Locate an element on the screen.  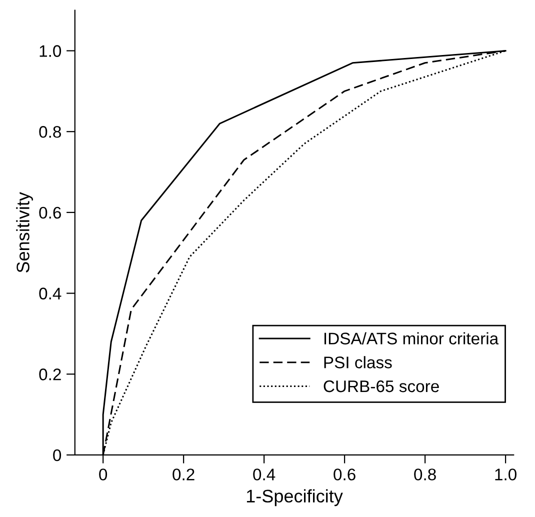
y-axis-title: Sensitivity is located at coordinates (24, 232).